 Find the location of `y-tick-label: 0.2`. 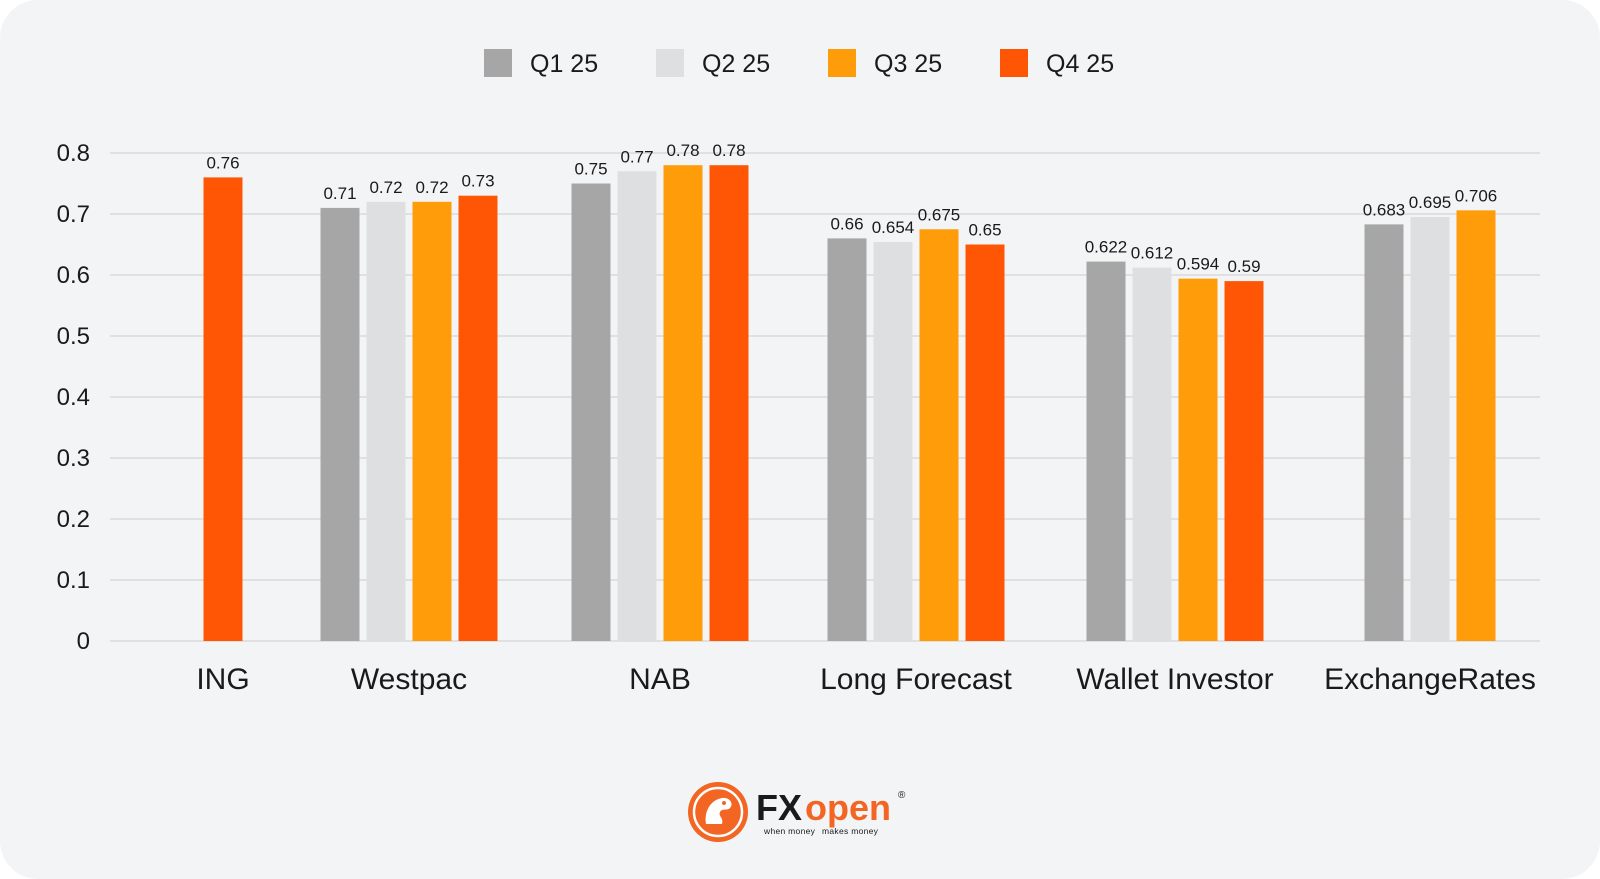

y-tick-label: 0.2 is located at coordinates (73, 519).